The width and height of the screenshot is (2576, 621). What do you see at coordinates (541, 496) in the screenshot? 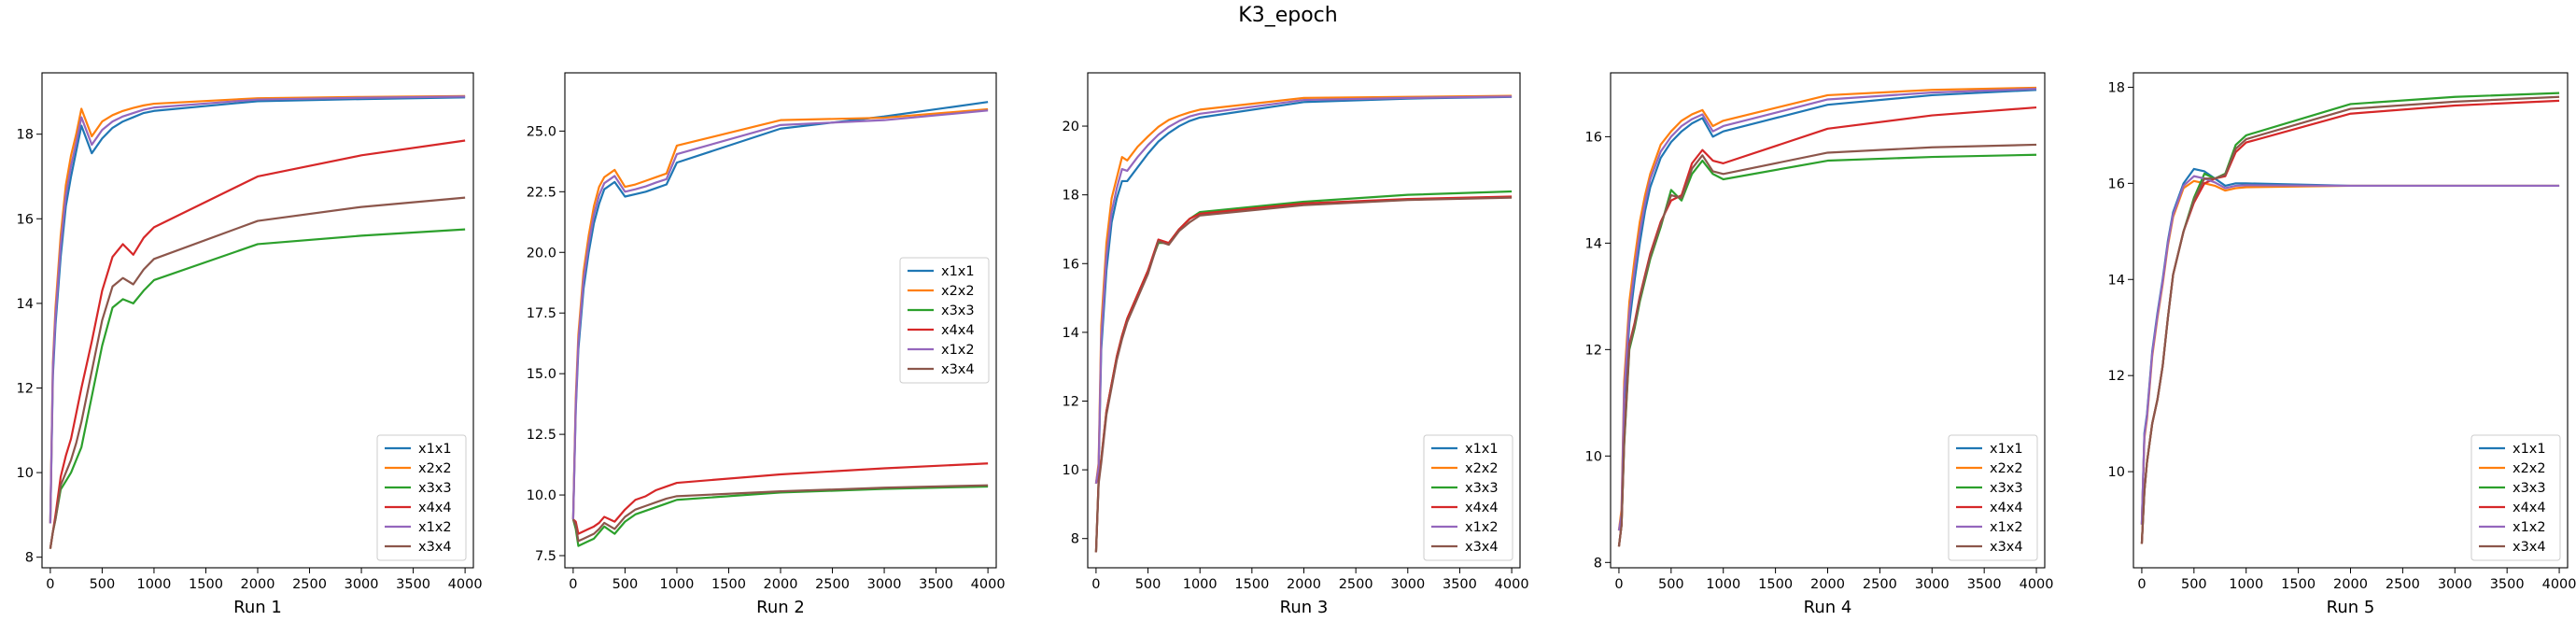
I see `y-tick-label: 10.0` at bounding box center [541, 496].